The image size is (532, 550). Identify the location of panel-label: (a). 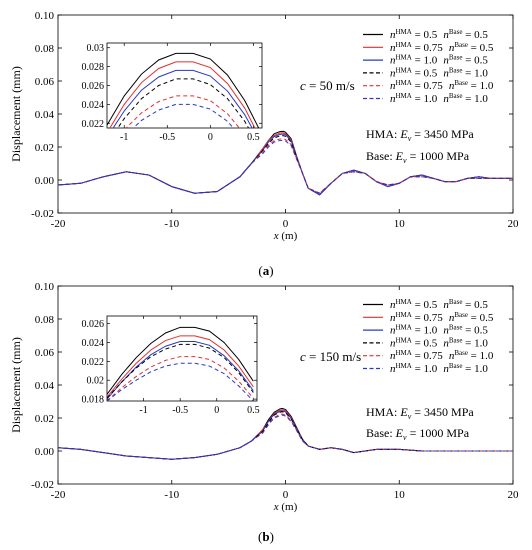
(265, 270).